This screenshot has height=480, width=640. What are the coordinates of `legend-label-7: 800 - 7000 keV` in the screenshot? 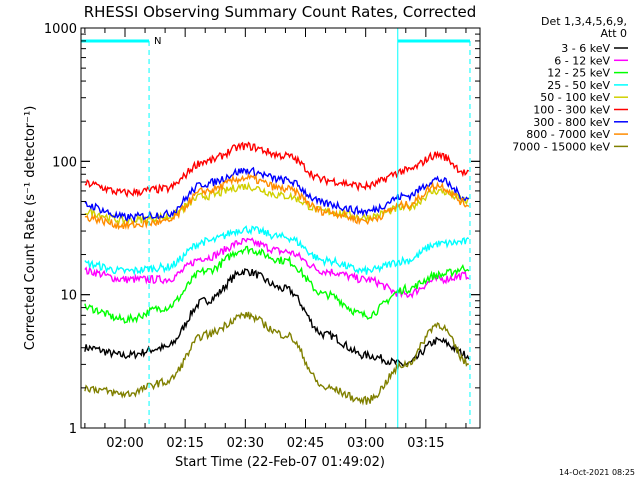 It's located at (568, 134).